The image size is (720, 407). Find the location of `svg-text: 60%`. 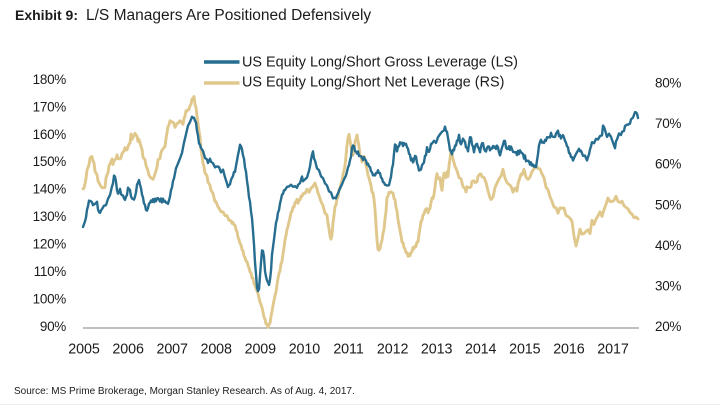

svg-text: 60% is located at coordinates (668, 164).